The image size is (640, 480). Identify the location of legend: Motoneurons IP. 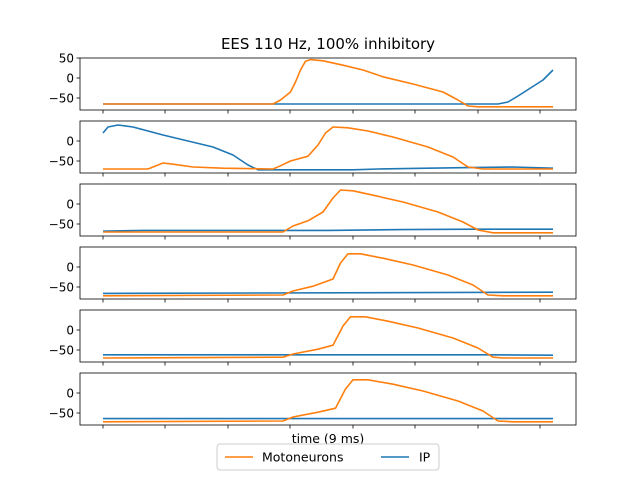
(328, 457).